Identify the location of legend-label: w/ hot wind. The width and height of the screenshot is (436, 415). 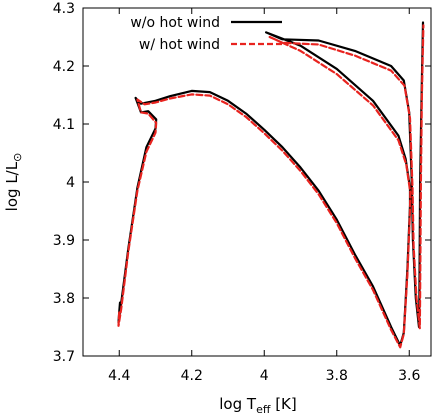
(179, 45).